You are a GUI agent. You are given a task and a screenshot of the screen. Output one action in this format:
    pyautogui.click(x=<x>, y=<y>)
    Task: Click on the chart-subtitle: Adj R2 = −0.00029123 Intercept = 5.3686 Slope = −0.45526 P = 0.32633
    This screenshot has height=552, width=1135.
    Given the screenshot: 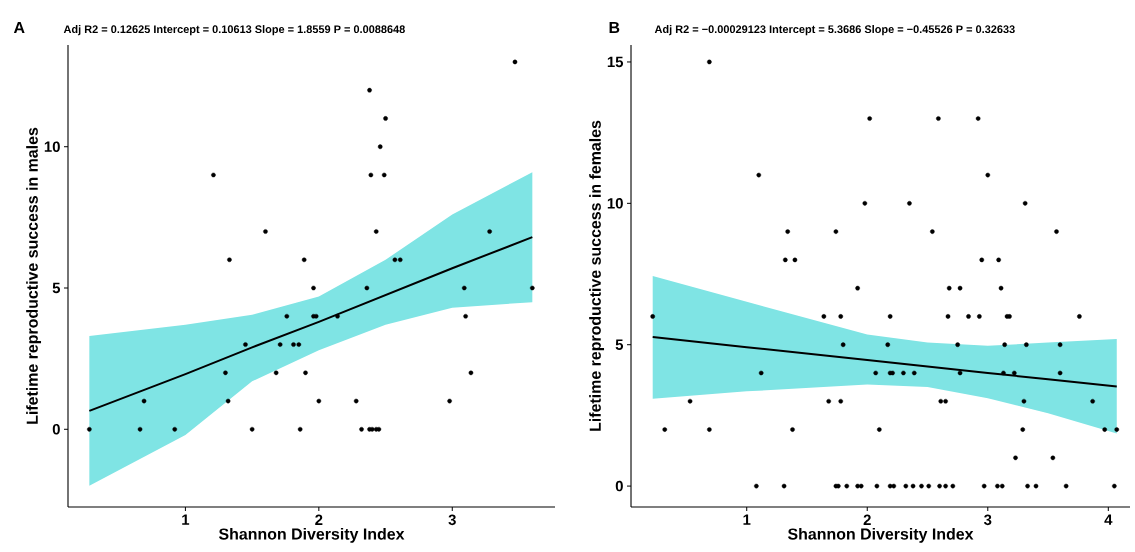 What is the action you would take?
    pyautogui.click(x=834, y=30)
    